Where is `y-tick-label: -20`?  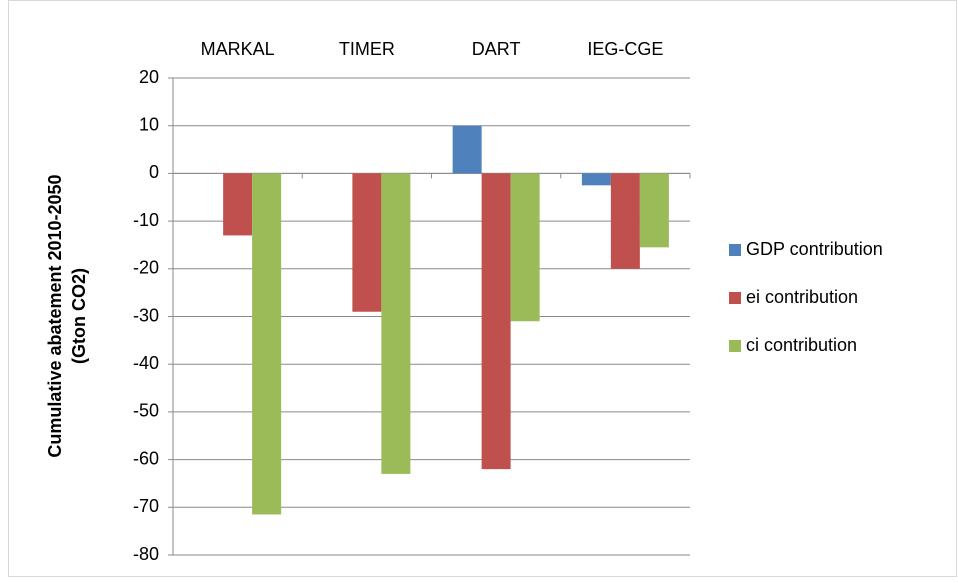 y-tick-label: -20 is located at coordinates (146, 268).